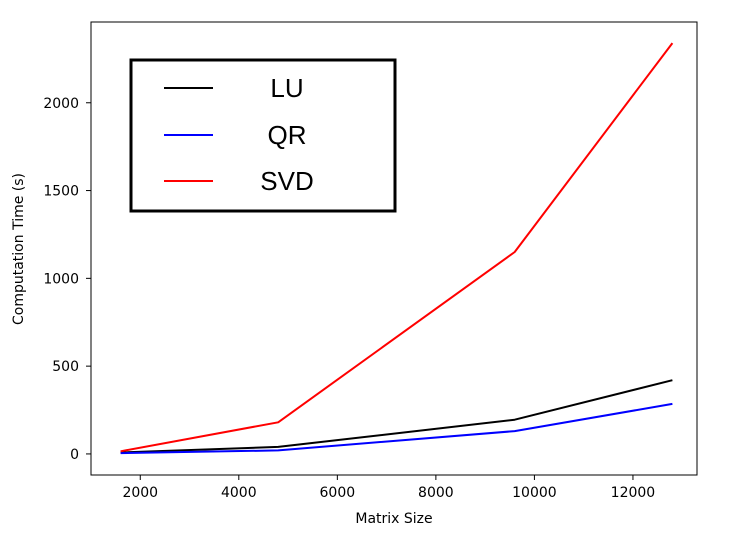 Image resolution: width=733 pixels, height=536 pixels. I want to click on y-axis-label: Computation Time (s), so click(19, 249).